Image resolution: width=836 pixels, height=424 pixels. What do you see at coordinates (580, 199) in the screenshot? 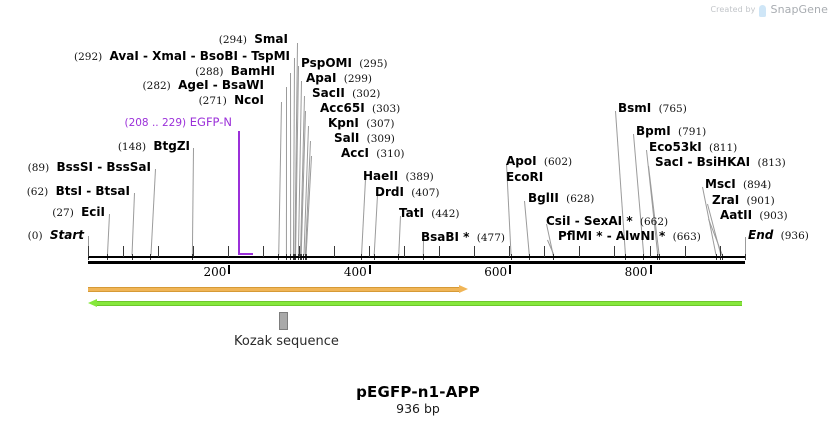
I see `enzyme-position: (628)` at bounding box center [580, 199].